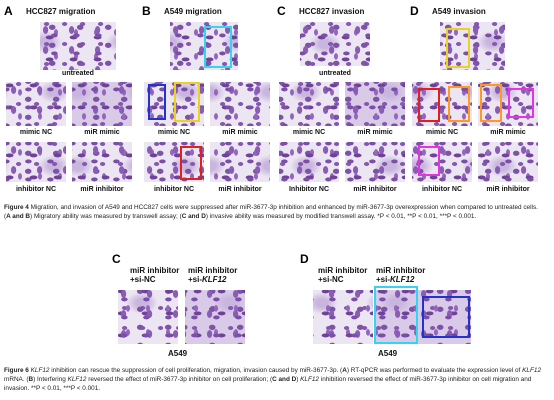 This screenshot has height=400, width=554. Describe the element at coordinates (459, 11) in the screenshot. I see `panel-title: A549 invasion` at that location.